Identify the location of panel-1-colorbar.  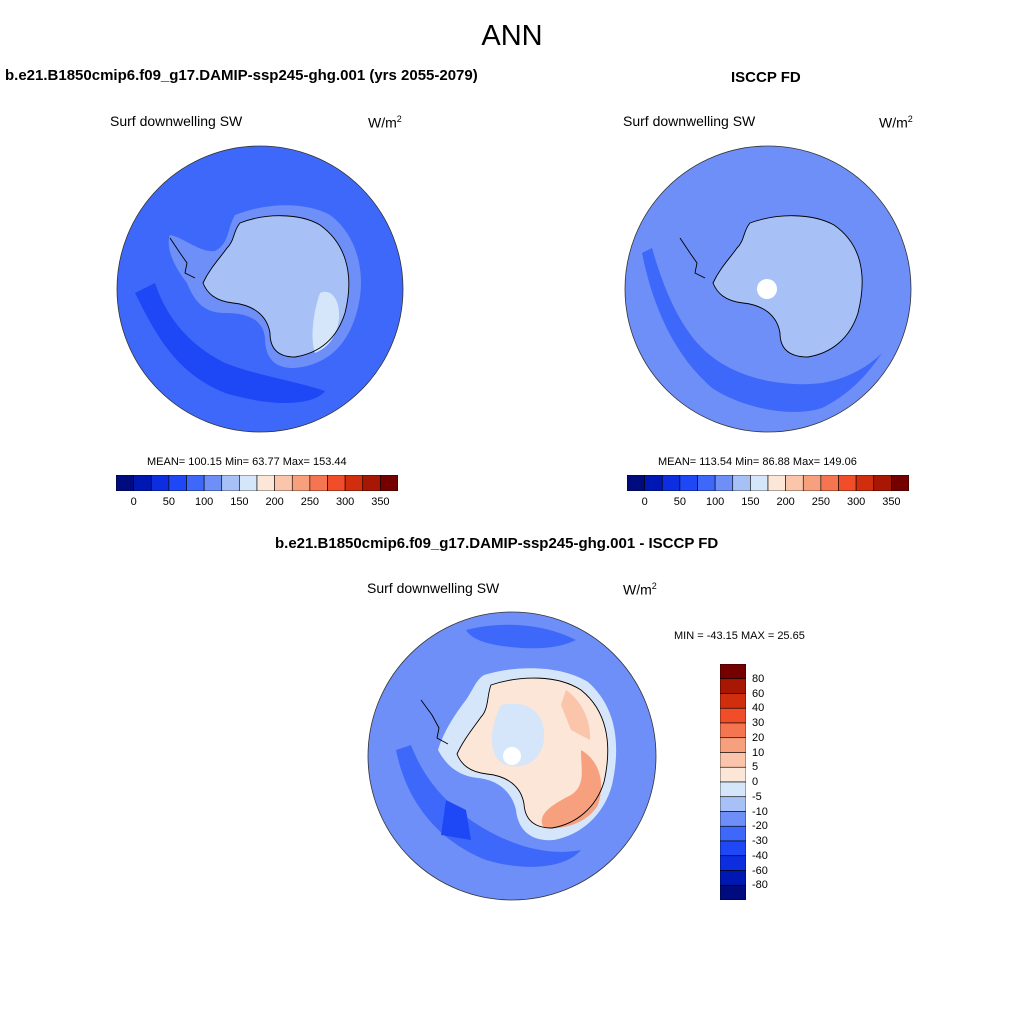
(257, 483).